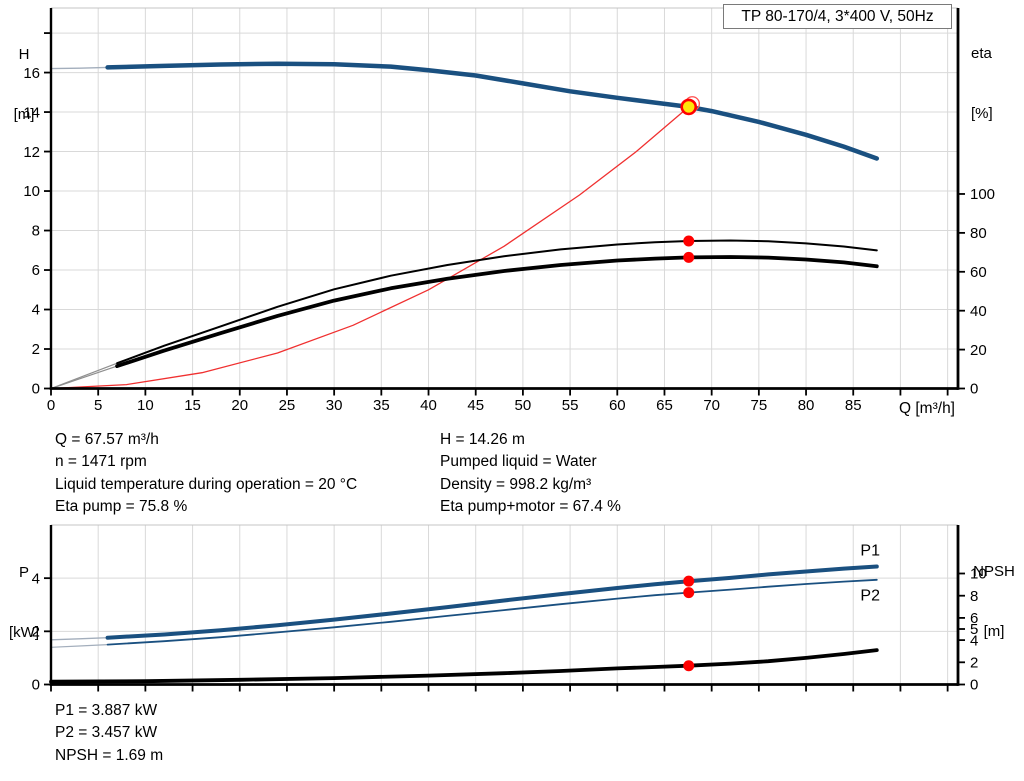 The image size is (1024, 781). Describe the element at coordinates (982, 83) in the screenshot. I see `eta-axis-title: eta [%]` at that location.